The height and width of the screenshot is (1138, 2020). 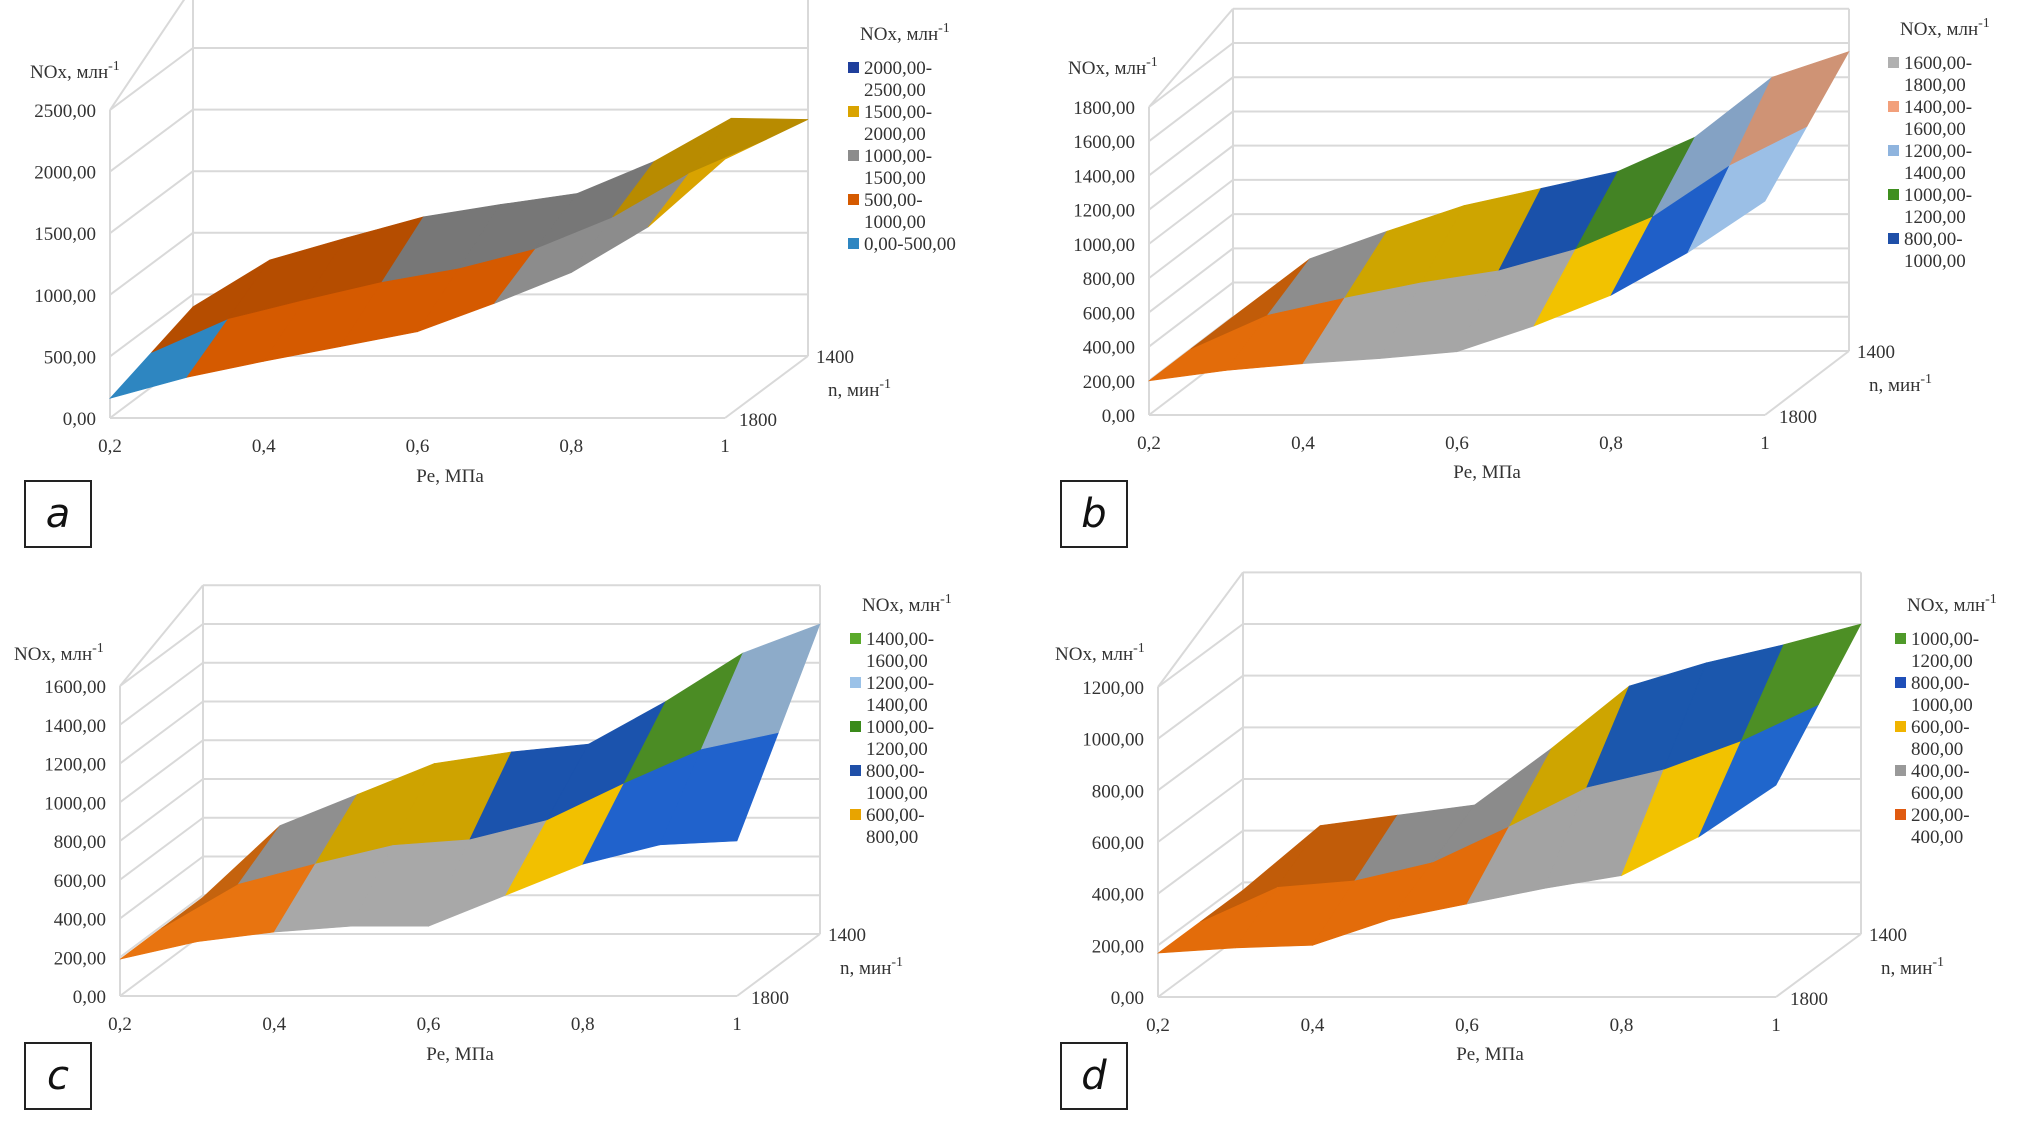 I want to click on legend-label: 1000,00-, so click(x=898, y=156).